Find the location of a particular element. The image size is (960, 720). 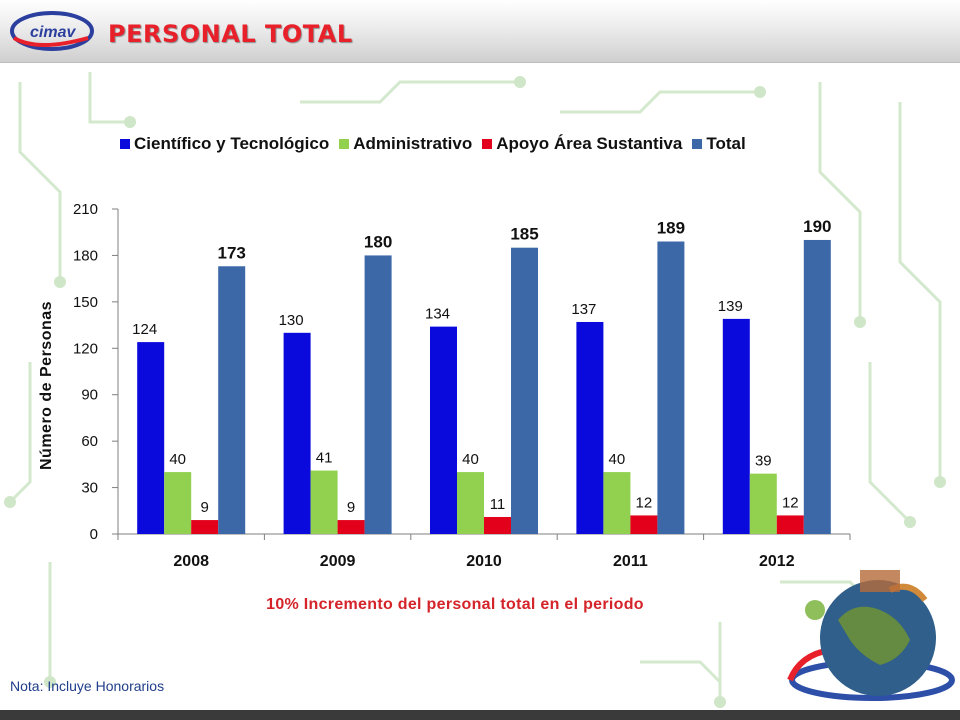

y-tick-label: 120 is located at coordinates (85, 348).